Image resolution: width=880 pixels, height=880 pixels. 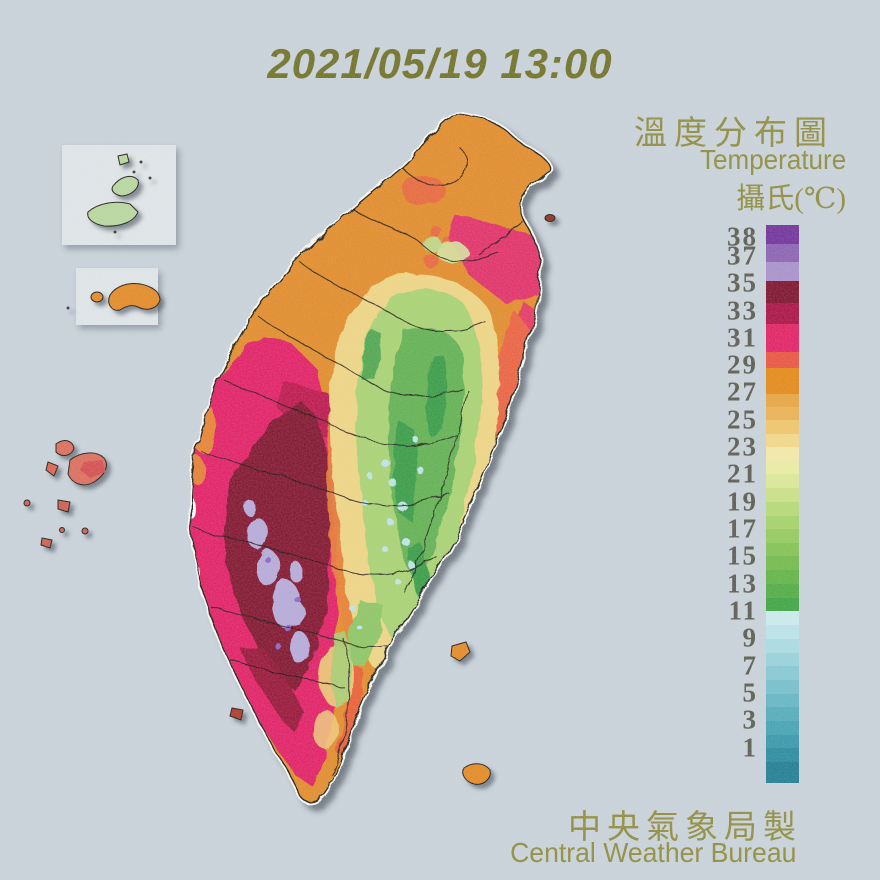 What do you see at coordinates (440, 63) in the screenshot?
I see `datetime-title: 2021/05/19 13:00` at bounding box center [440, 63].